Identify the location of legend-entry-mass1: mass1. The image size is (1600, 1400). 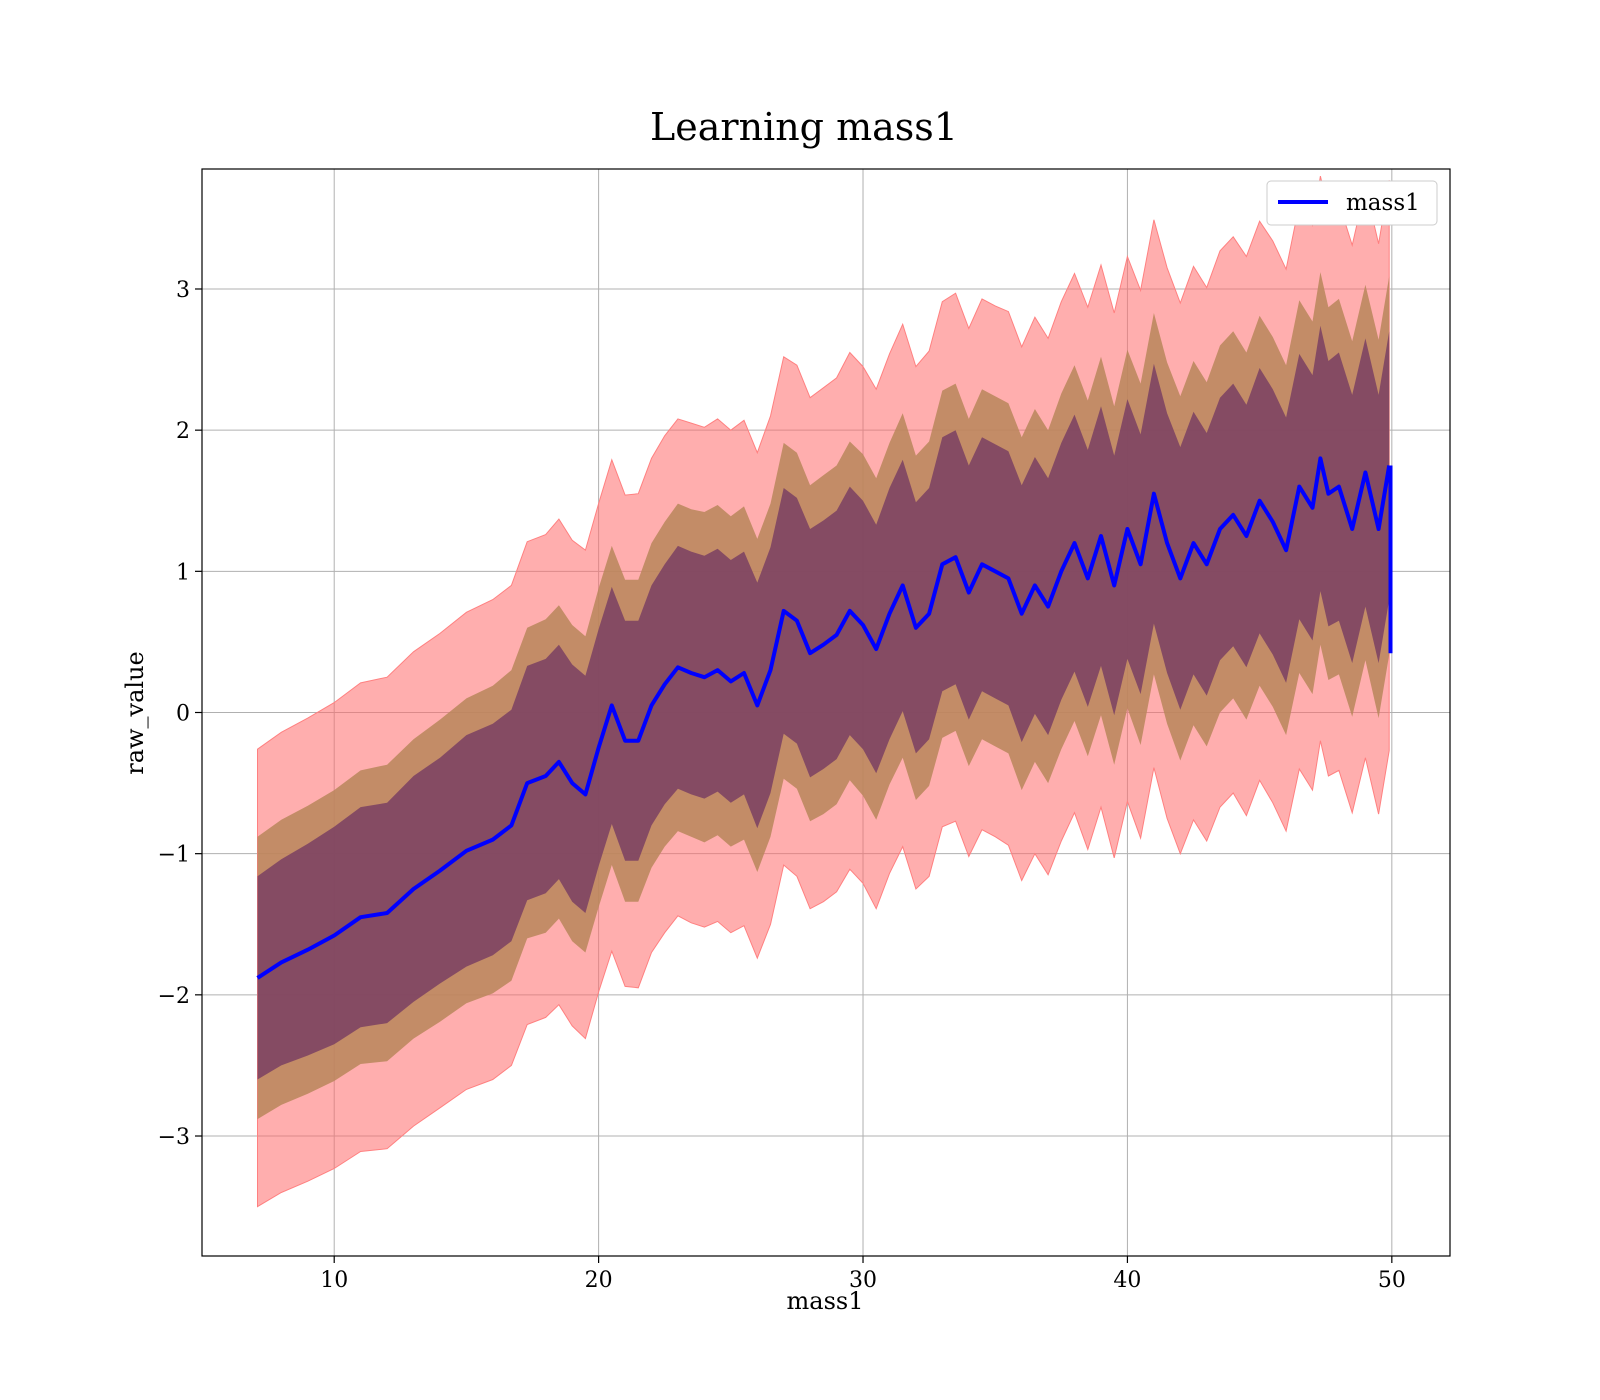
(1383, 203).